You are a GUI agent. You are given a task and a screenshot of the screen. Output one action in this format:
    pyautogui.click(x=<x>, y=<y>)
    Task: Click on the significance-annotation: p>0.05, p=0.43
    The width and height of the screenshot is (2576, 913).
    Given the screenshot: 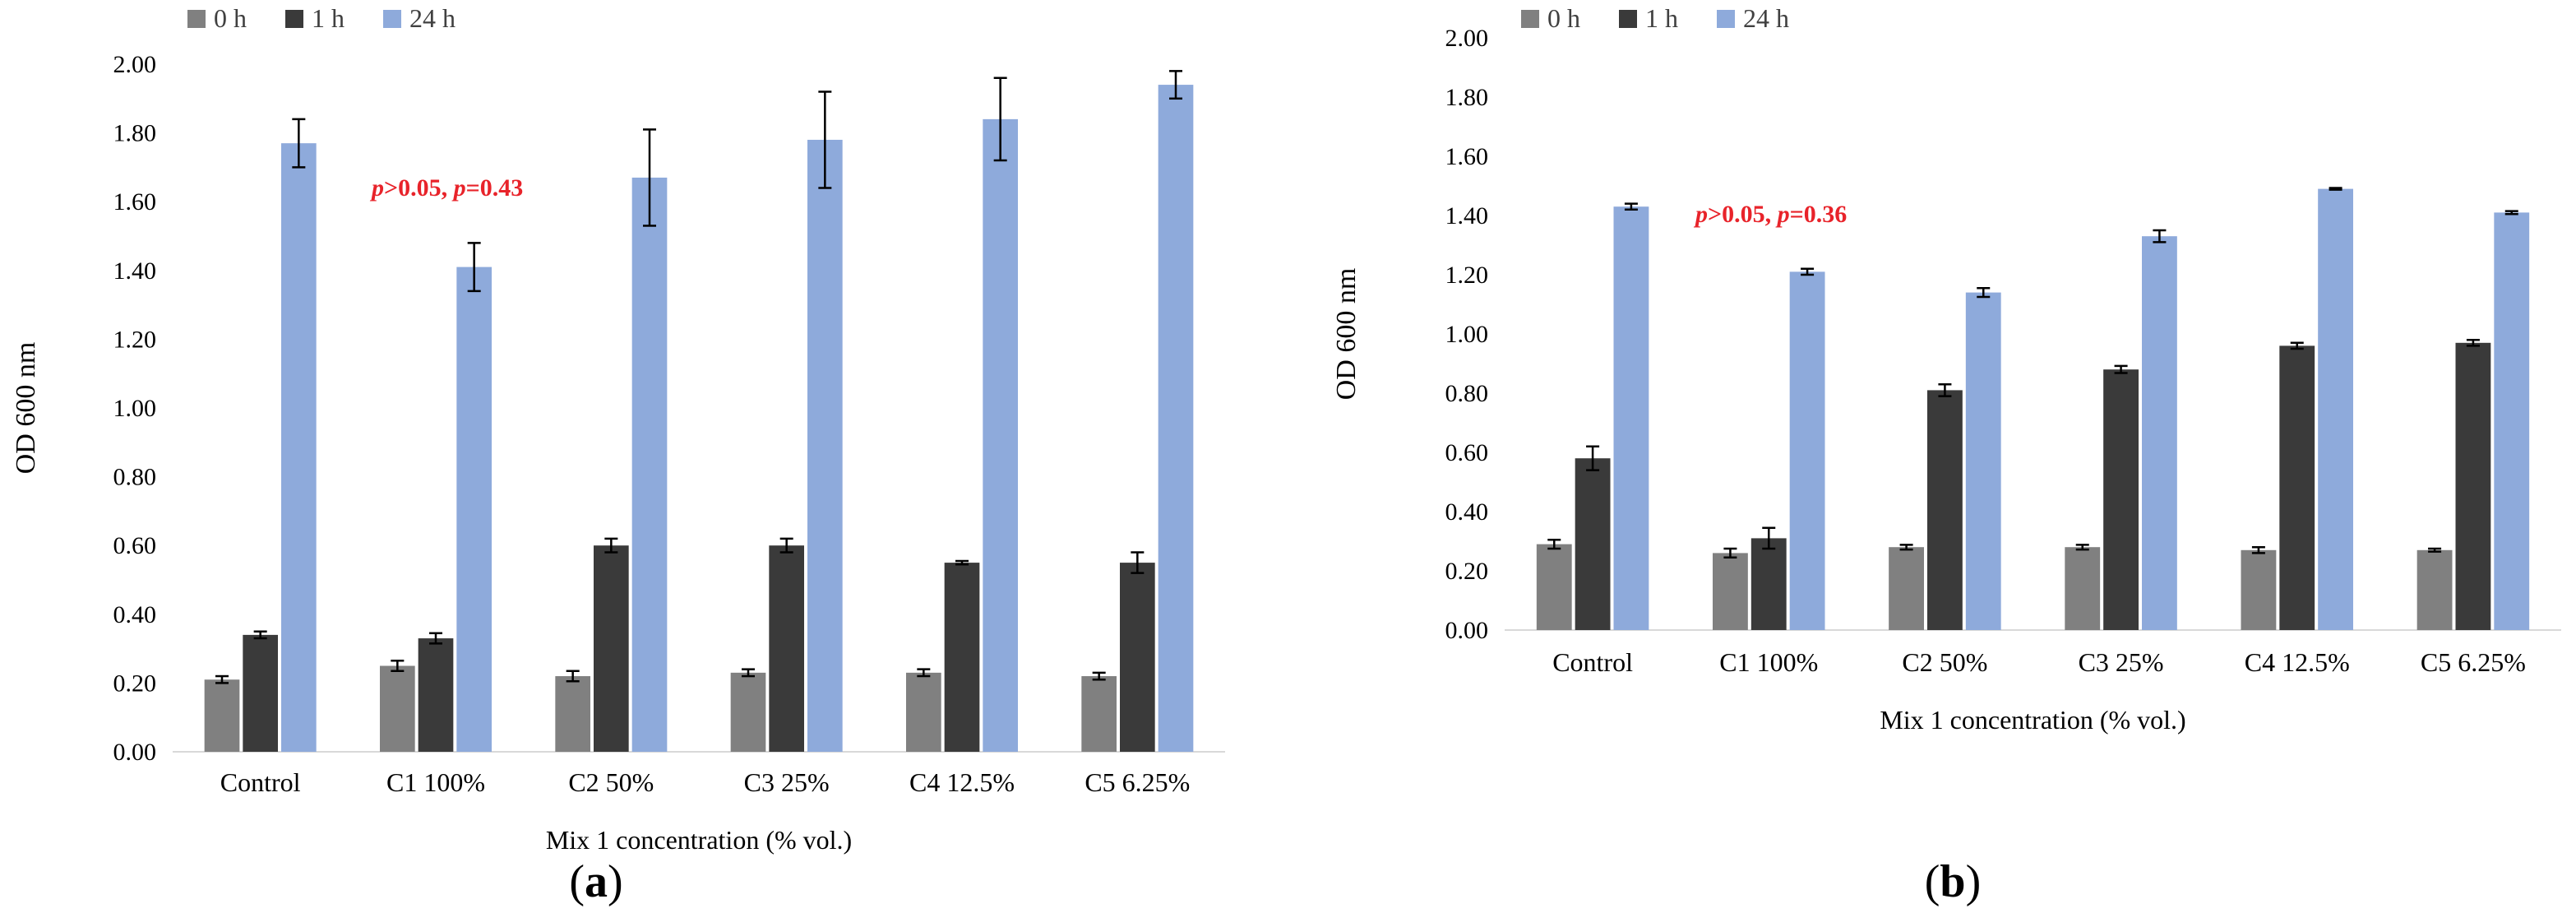 What is the action you would take?
    pyautogui.click(x=446, y=188)
    